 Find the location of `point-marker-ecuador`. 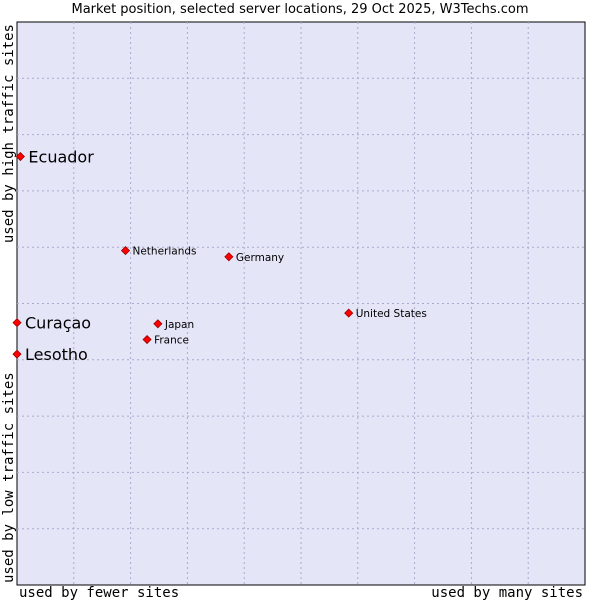

point-marker-ecuador is located at coordinates (20, 156).